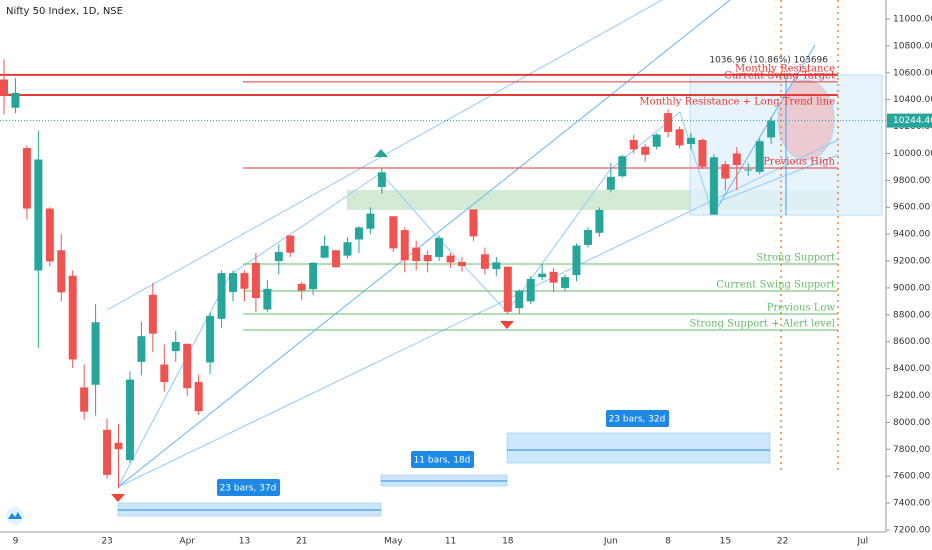 The image size is (932, 550). I want to click on measure-label: 1036.96 (10.86%) 103696, so click(768, 61).